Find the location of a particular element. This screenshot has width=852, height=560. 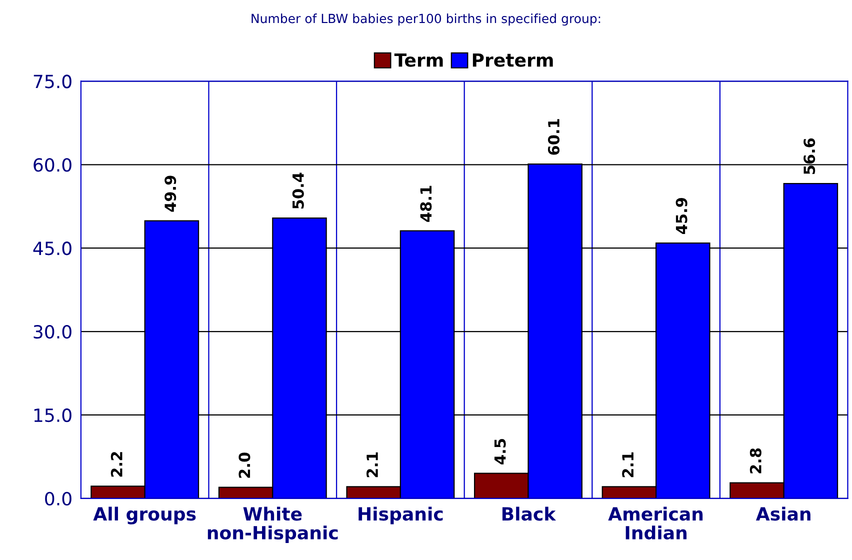

data-label: 2.2 is located at coordinates (116, 464).